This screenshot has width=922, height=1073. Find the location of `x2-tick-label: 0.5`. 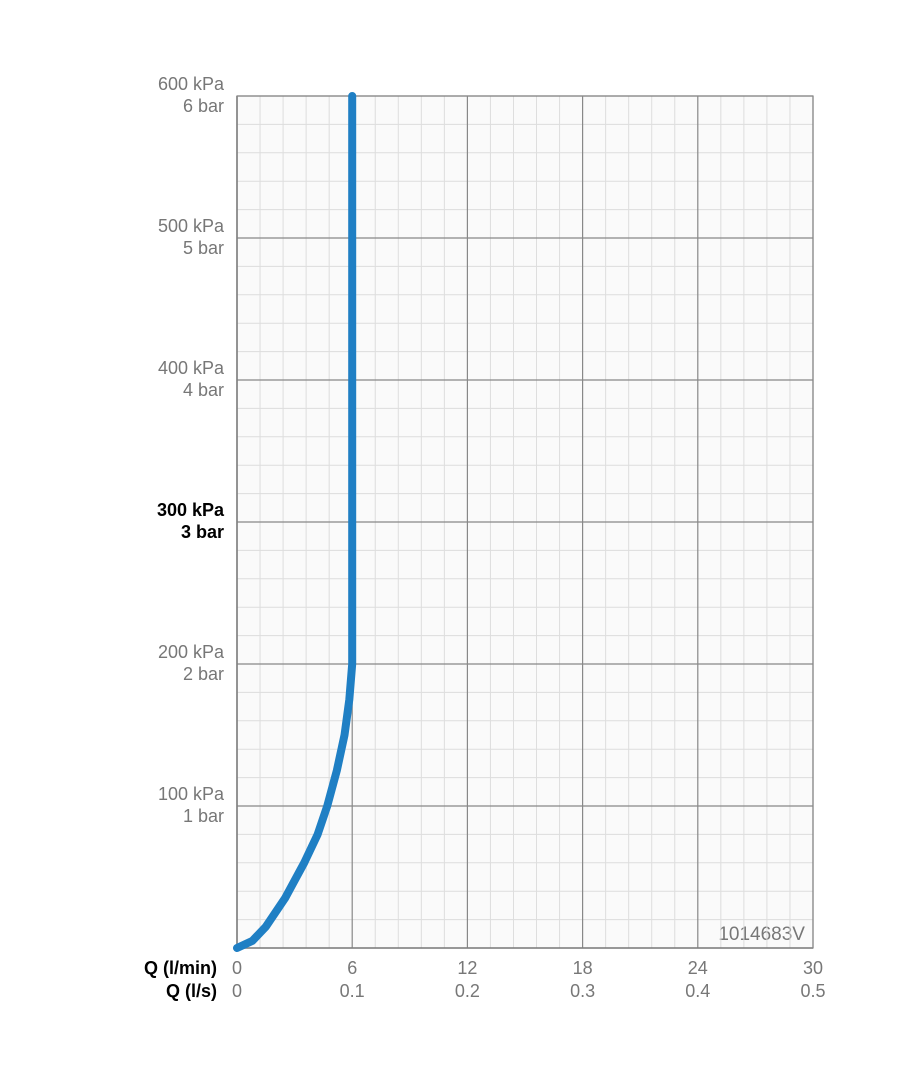

x2-tick-label: 0.5 is located at coordinates (812, 991).